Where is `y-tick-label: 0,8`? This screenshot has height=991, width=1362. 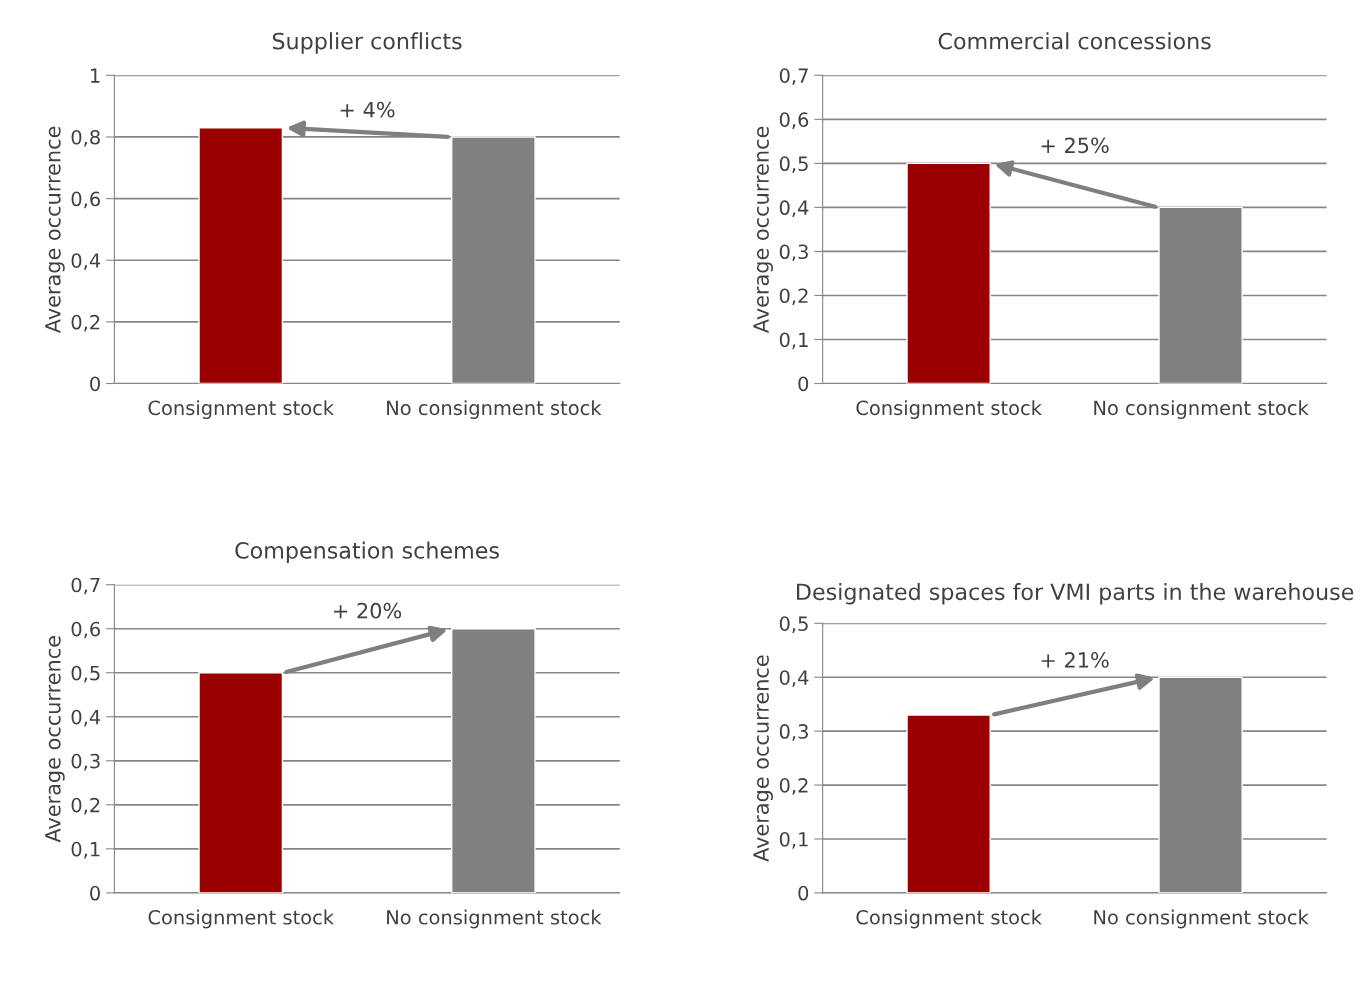 y-tick-label: 0,8 is located at coordinates (85, 138).